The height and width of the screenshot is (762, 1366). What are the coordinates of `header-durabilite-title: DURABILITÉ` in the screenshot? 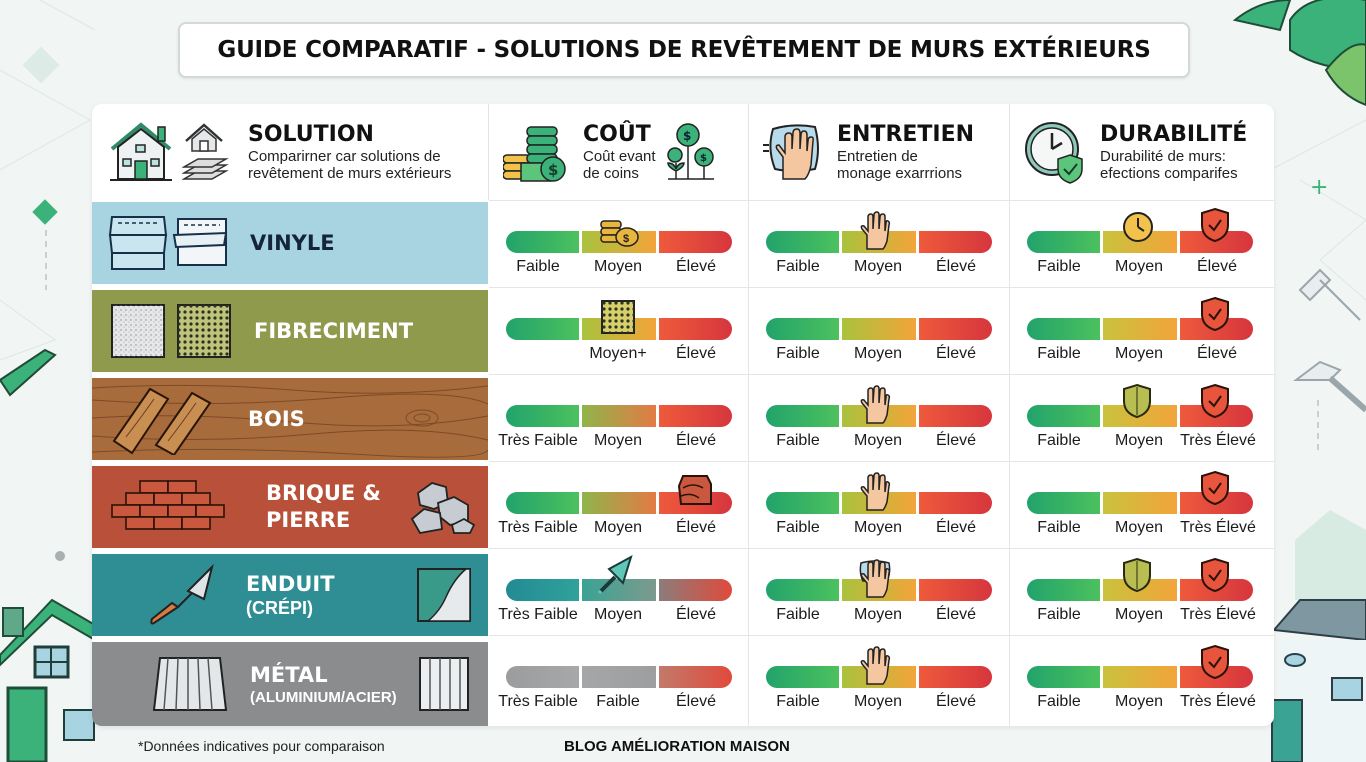 It's located at (1174, 134).